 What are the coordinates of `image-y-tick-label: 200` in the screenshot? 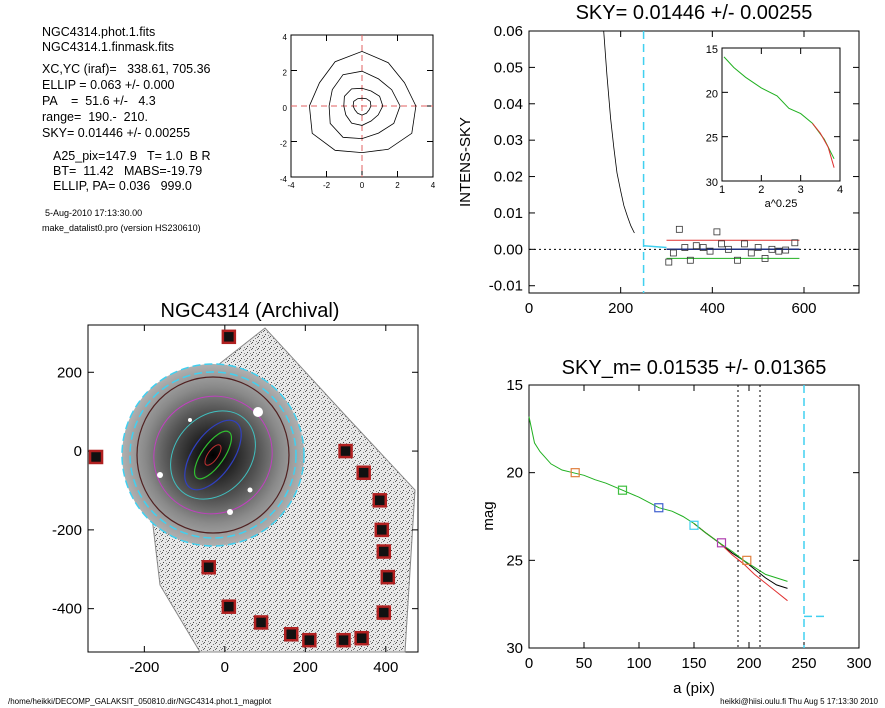 It's located at (69, 372).